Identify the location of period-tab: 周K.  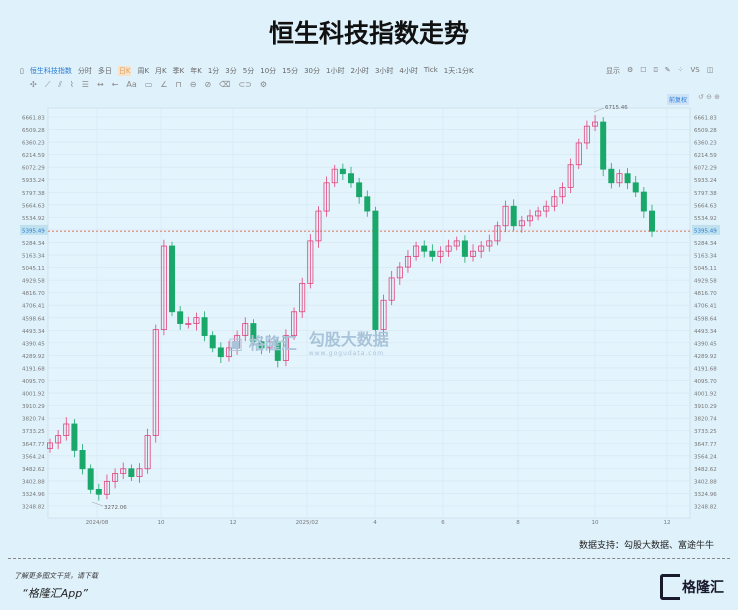
(143, 71).